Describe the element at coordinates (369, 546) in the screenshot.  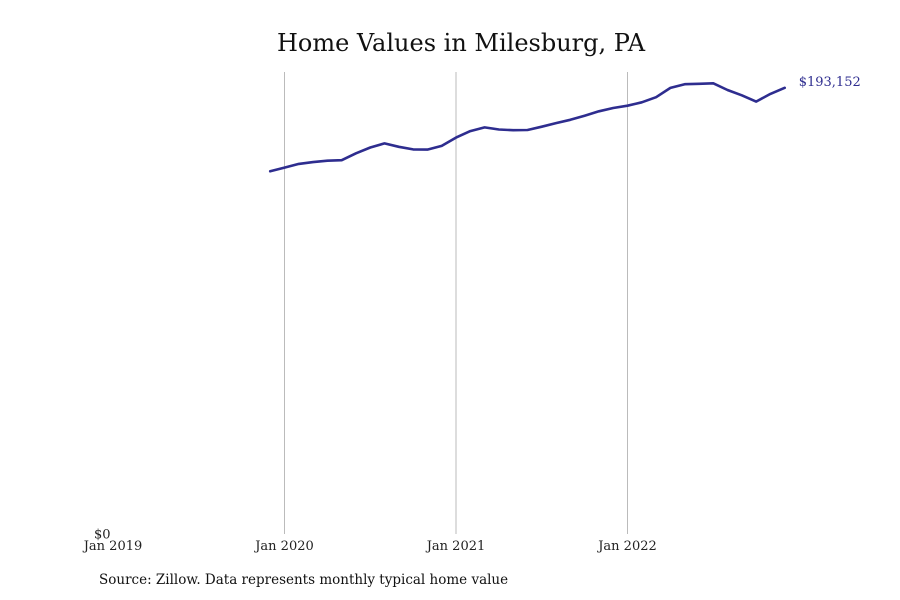
I see `x-axis-tick-labels: Jan 2019 Jan 2020 Jan 2021 Jan 2022` at that location.